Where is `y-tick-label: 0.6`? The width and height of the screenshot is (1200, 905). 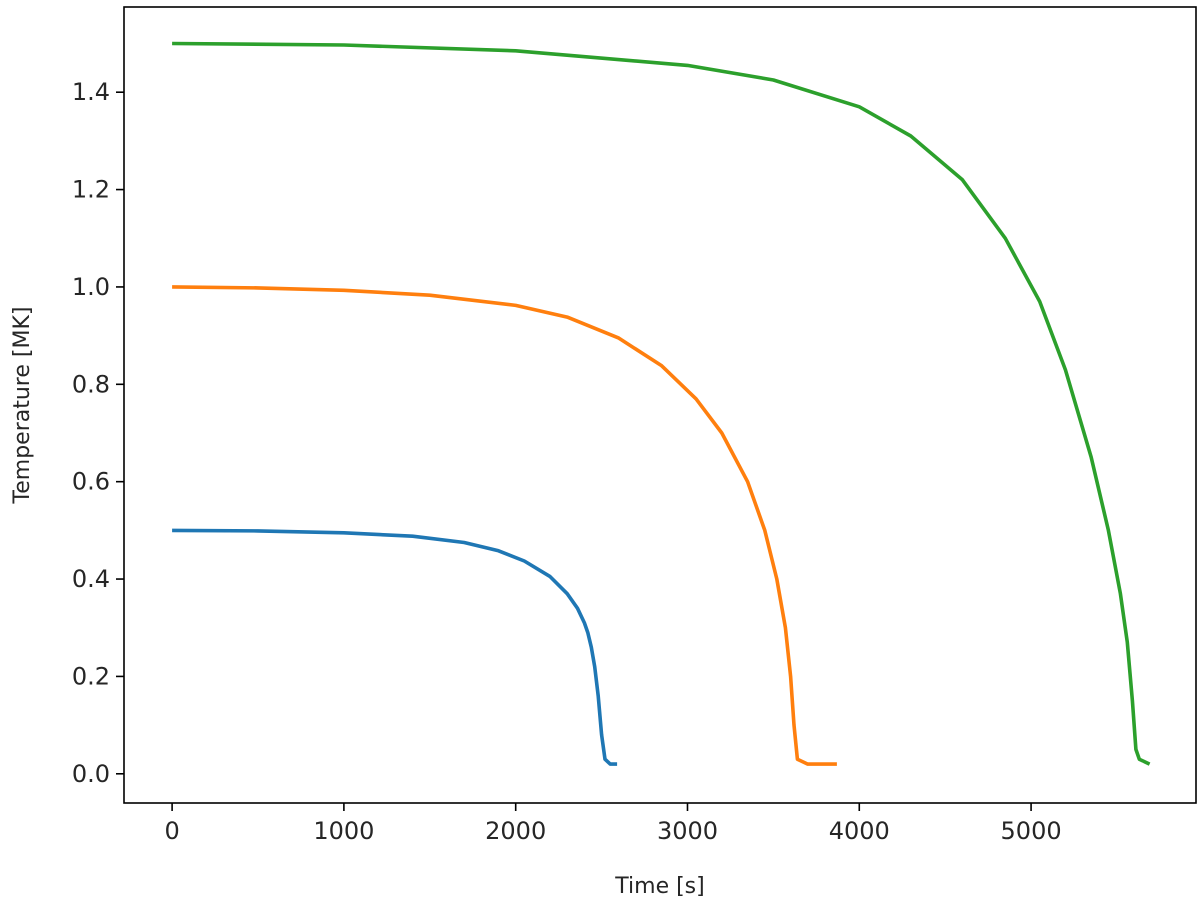 y-tick-label: 0.6 is located at coordinates (91, 482).